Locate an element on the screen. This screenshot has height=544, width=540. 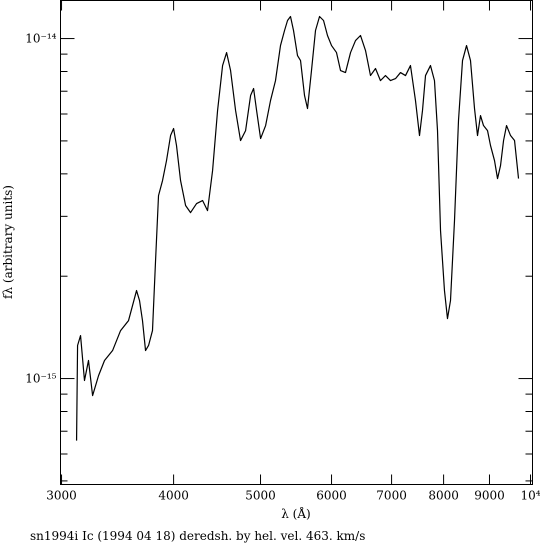
x-tick-label: 6000 is located at coordinates (331, 496).